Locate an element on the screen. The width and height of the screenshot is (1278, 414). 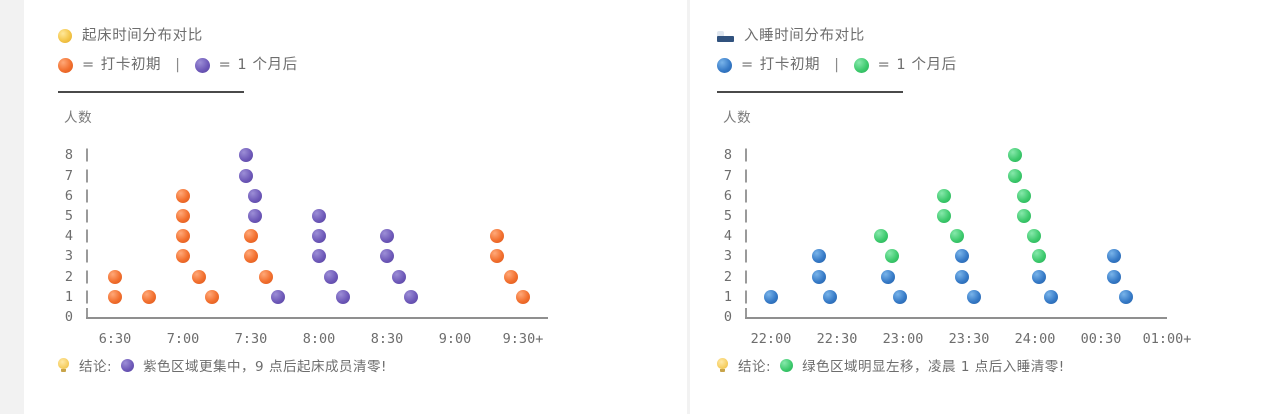
left-gutter is located at coordinates (12, 207).